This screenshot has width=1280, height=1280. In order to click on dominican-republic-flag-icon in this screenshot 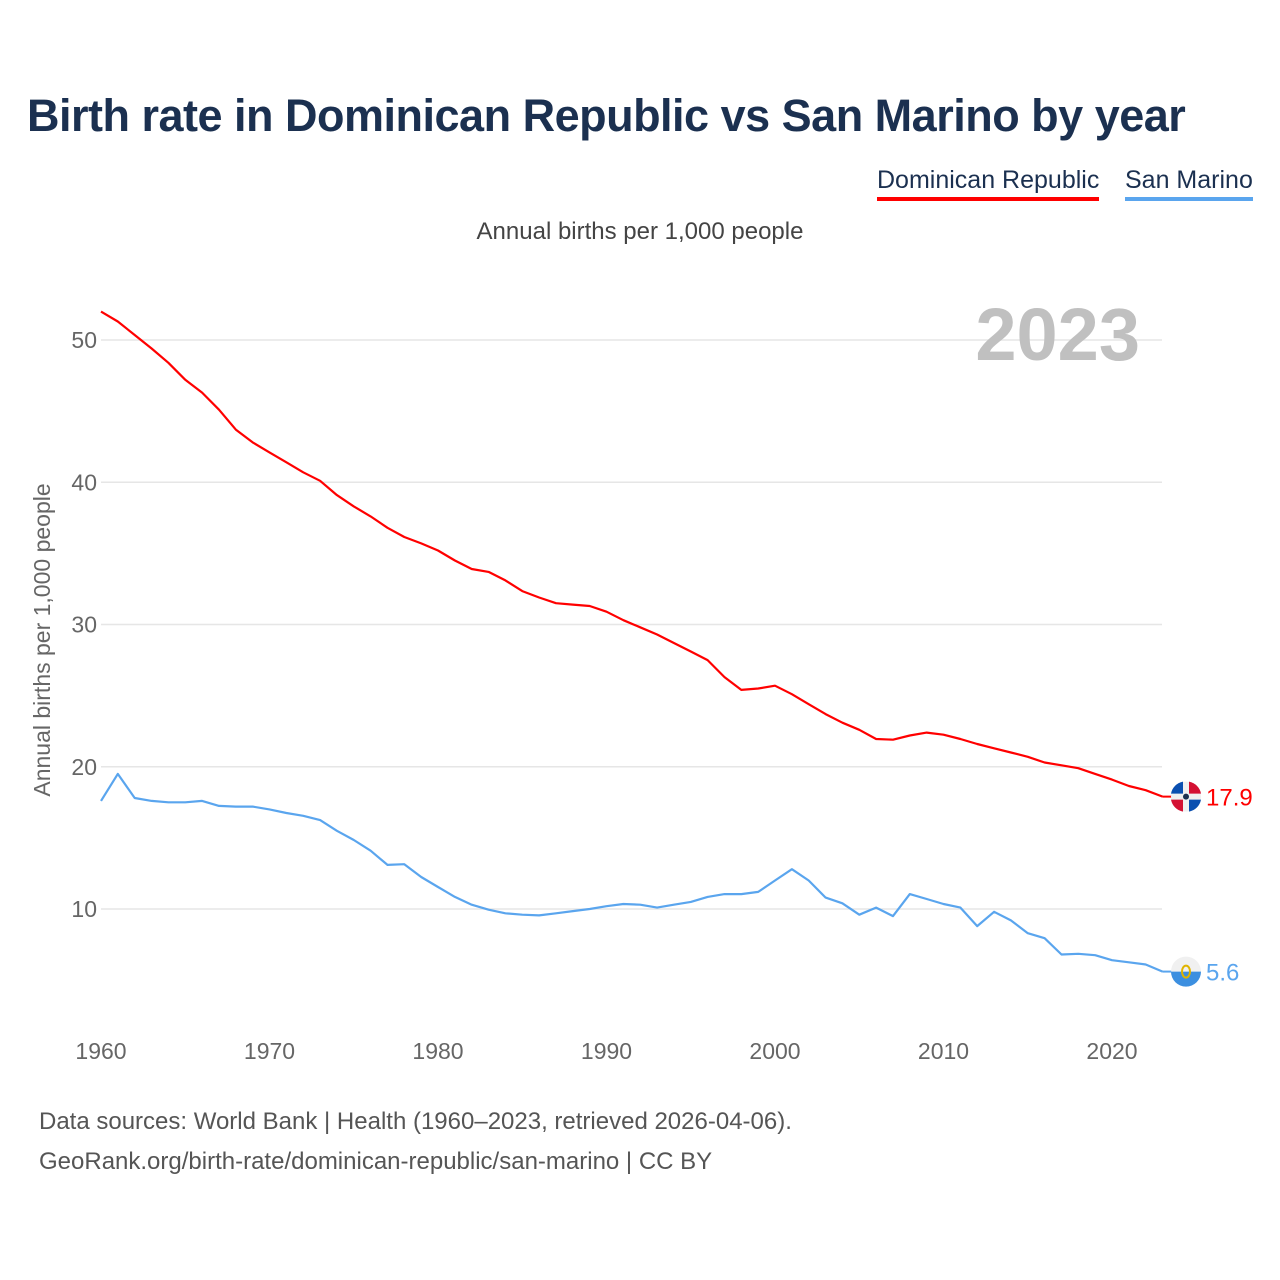, I will do `click(1186, 796)`.